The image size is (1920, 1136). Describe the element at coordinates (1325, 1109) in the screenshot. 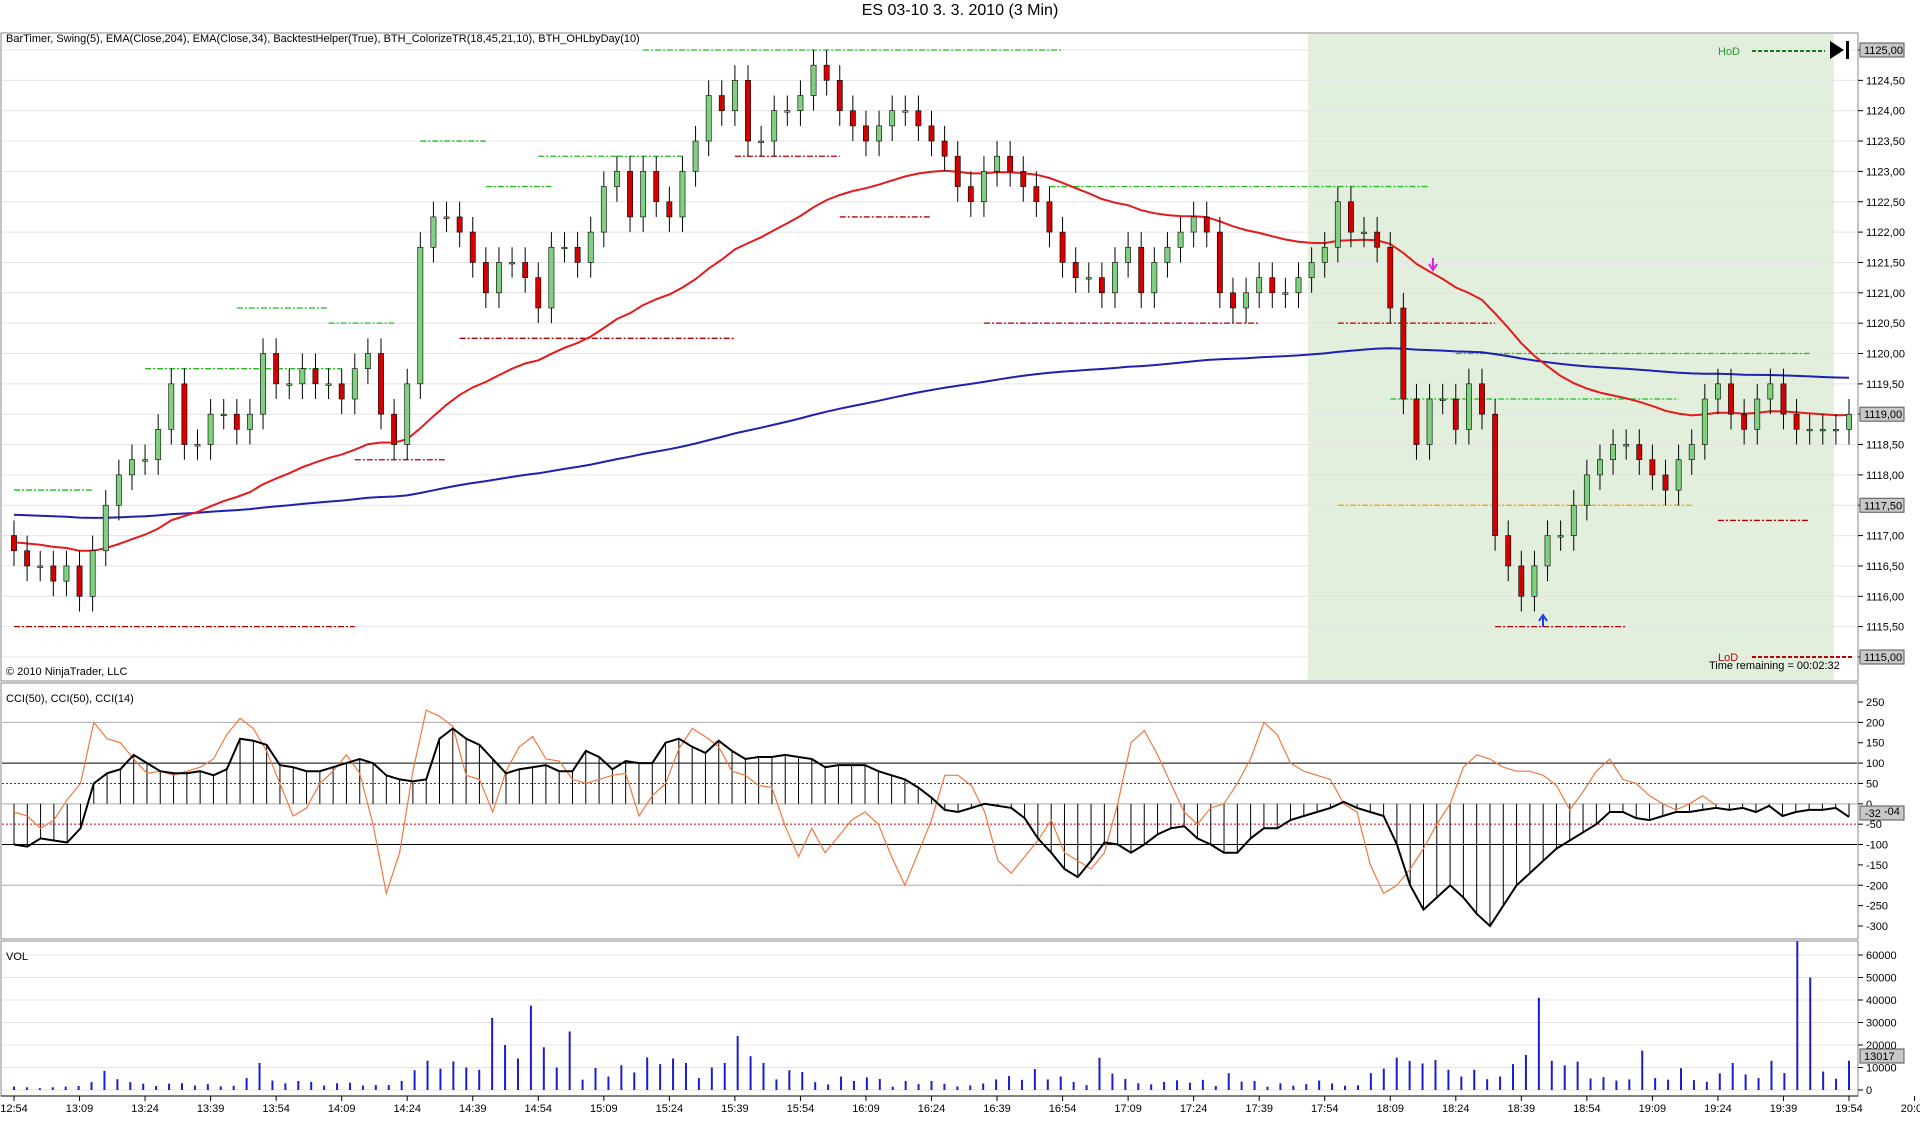

I see `time-tick-label: 17:54` at that location.